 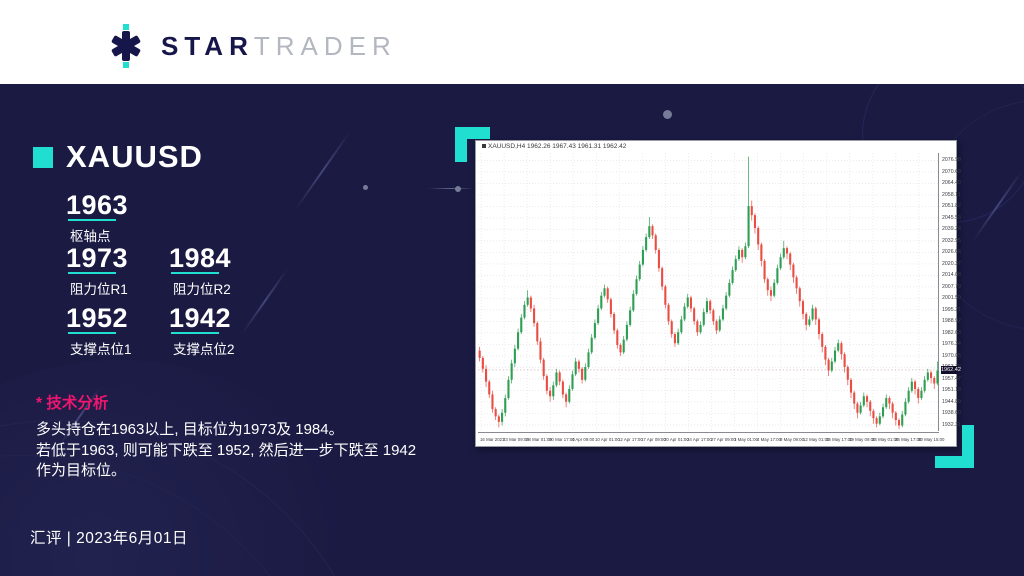 I want to click on price-tick-label: 2039.24, so click(x=951, y=229).